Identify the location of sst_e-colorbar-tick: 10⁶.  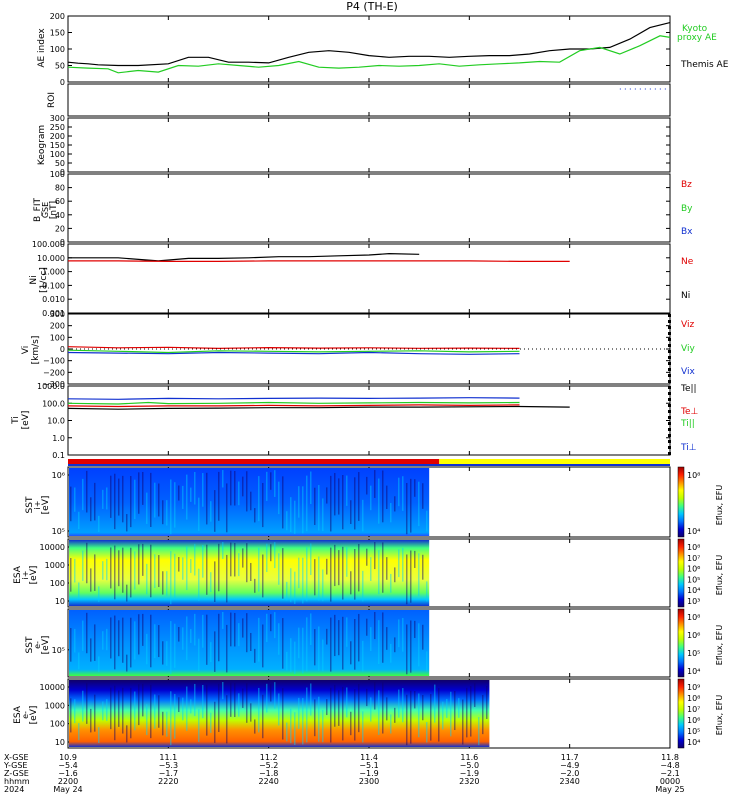
(693, 635).